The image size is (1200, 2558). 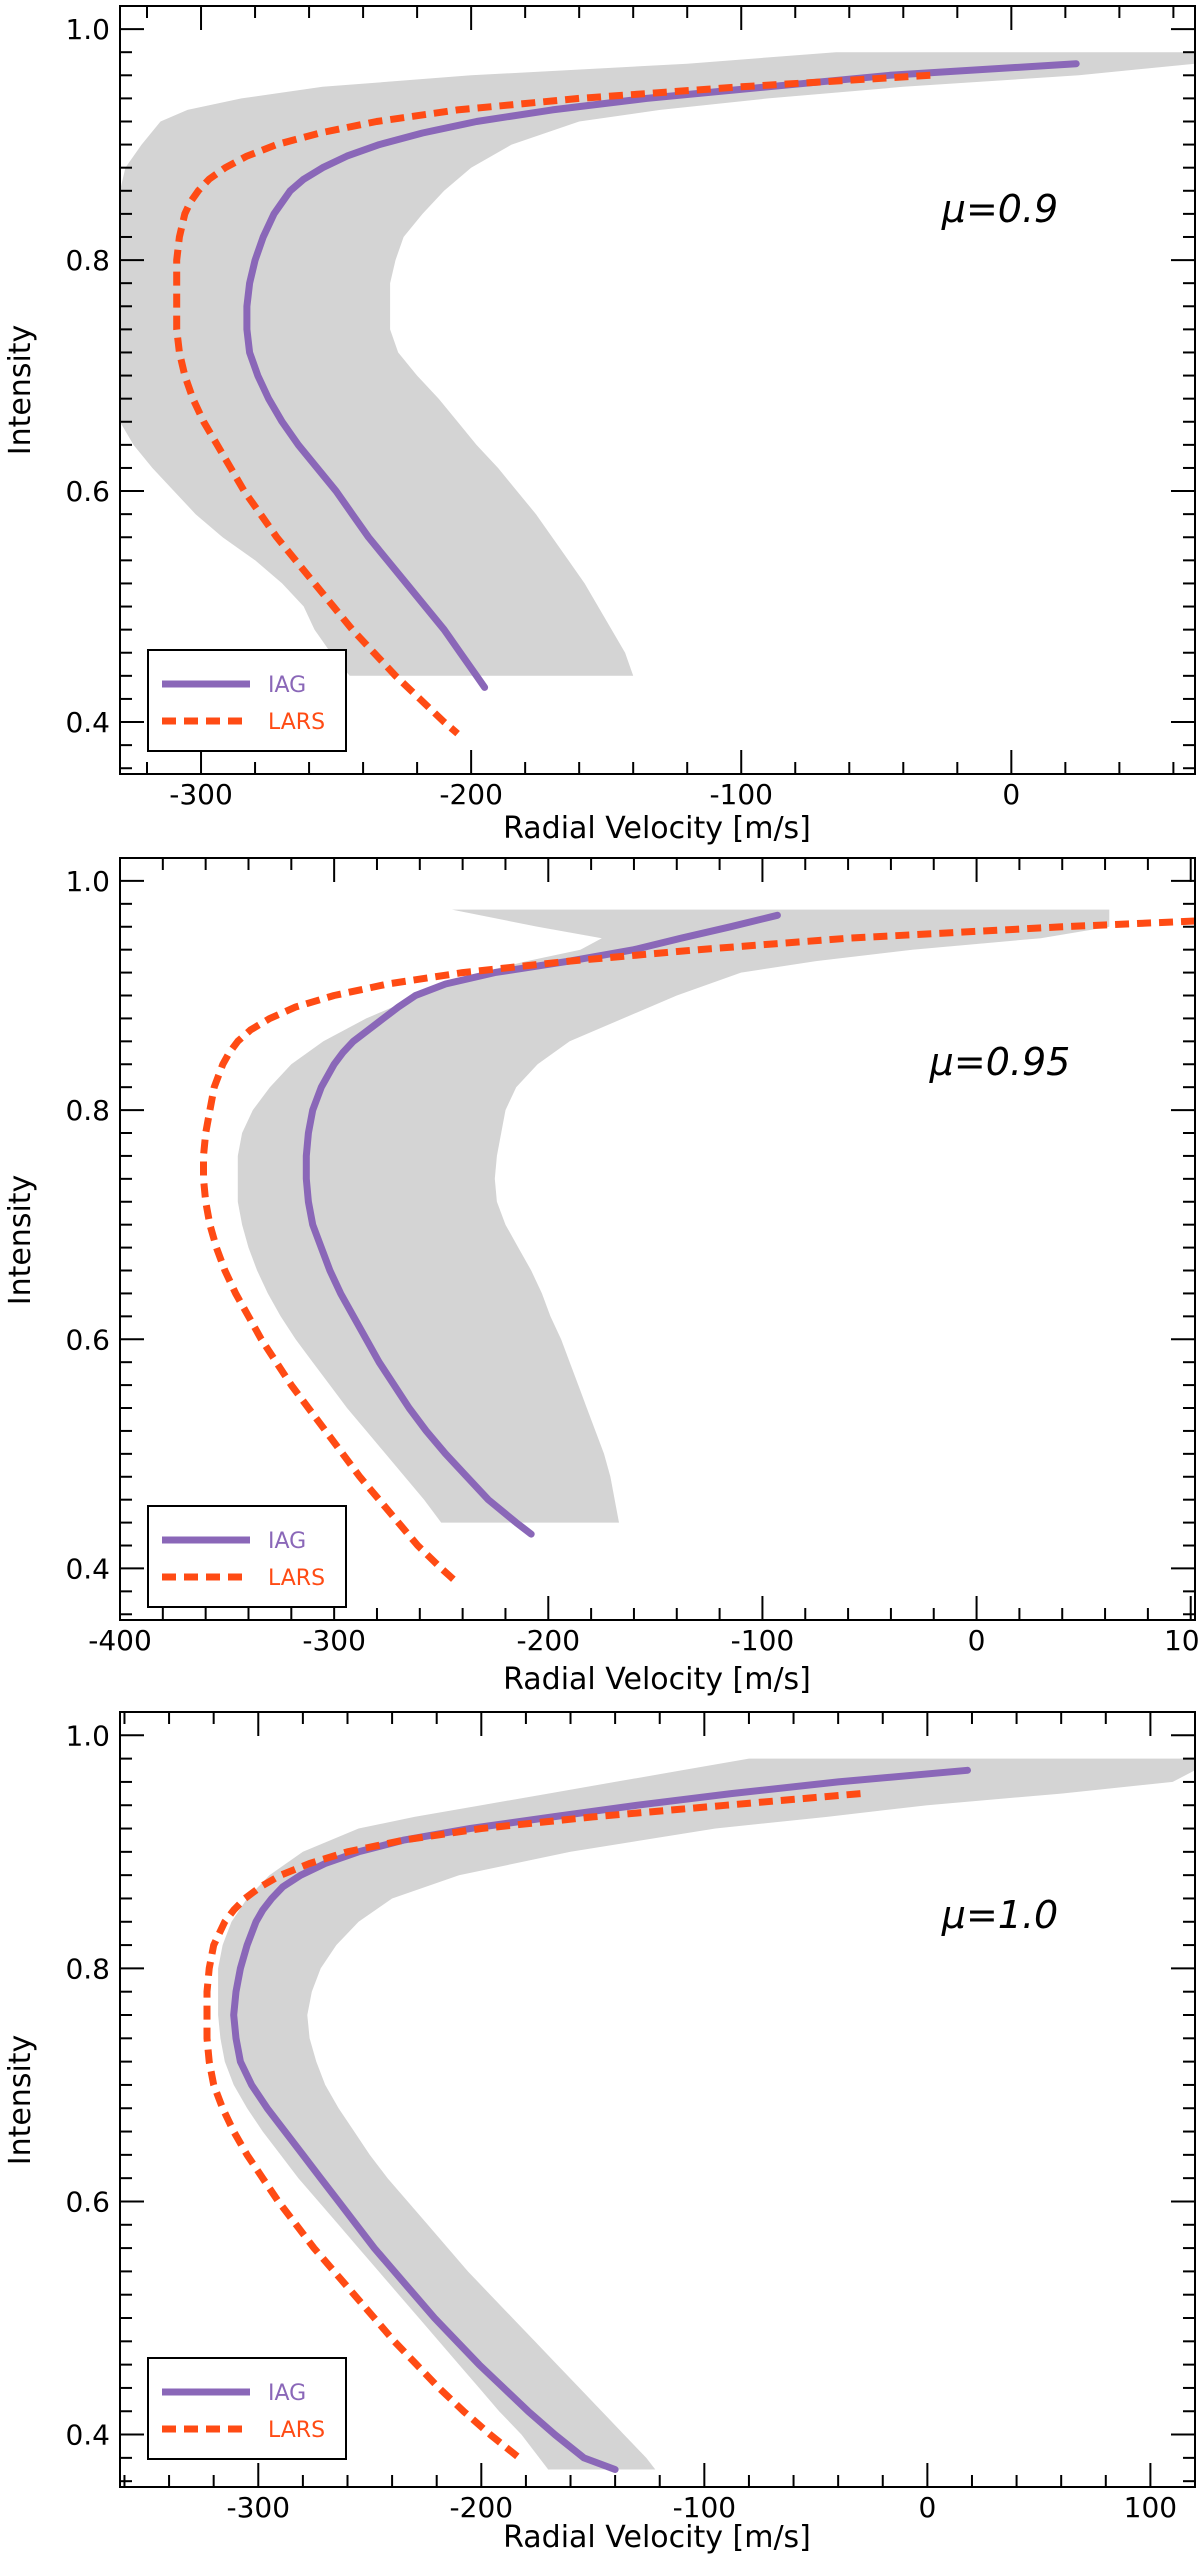 What do you see at coordinates (532, 2125) in the screenshot?
I see `series-line-lars` at bounding box center [532, 2125].